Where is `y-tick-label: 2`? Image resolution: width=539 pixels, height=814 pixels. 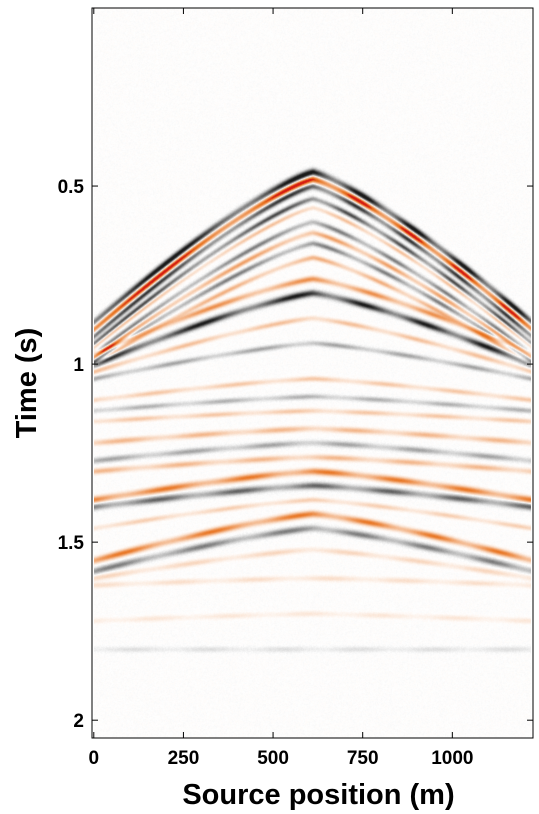
y-tick-label: 2 is located at coordinates (78, 721).